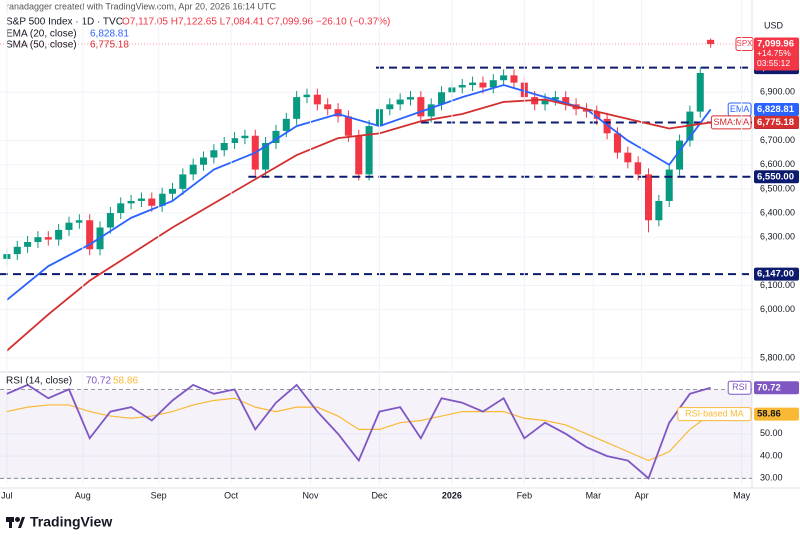 Image resolution: width=800 pixels, height=541 pixels. I want to click on series-badge-label: 6,775.18, so click(775, 122).